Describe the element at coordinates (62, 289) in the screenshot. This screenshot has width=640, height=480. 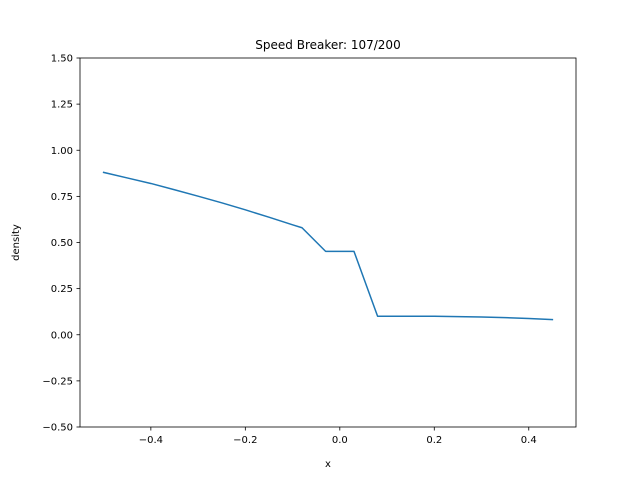
I see `y-tick-label: 0.25` at that location.